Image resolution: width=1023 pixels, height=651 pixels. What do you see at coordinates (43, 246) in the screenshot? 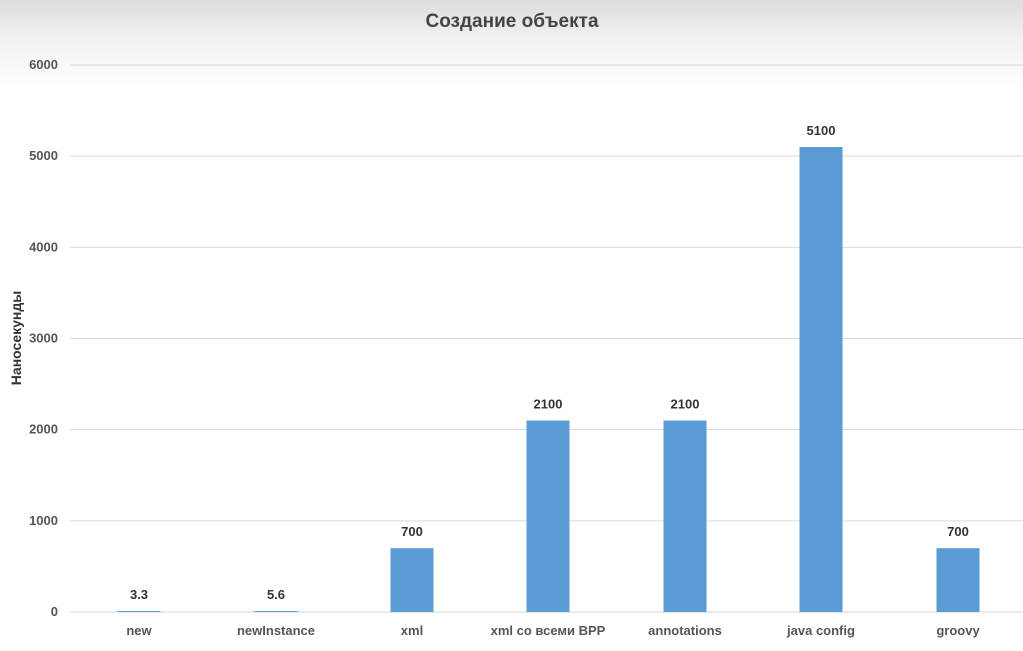
I see `y-tick-label: 4000` at bounding box center [43, 246].